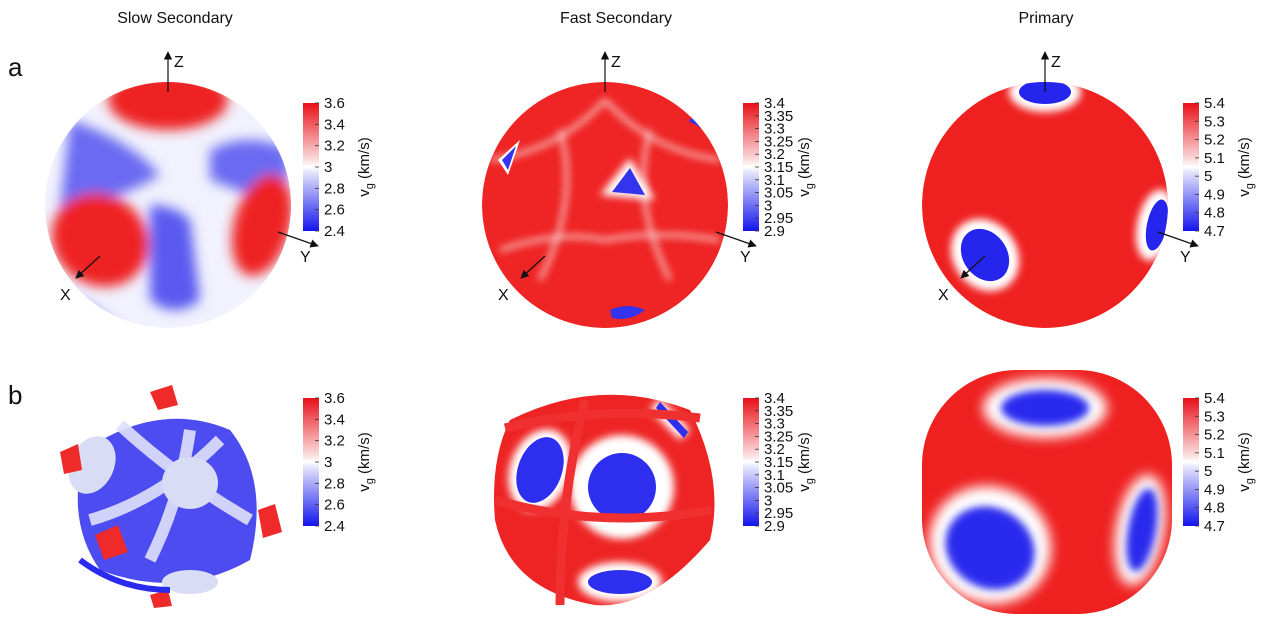 This screenshot has height=620, width=1276. I want to click on sphere-slow-secondary-a: Z X Y, so click(182, 189).